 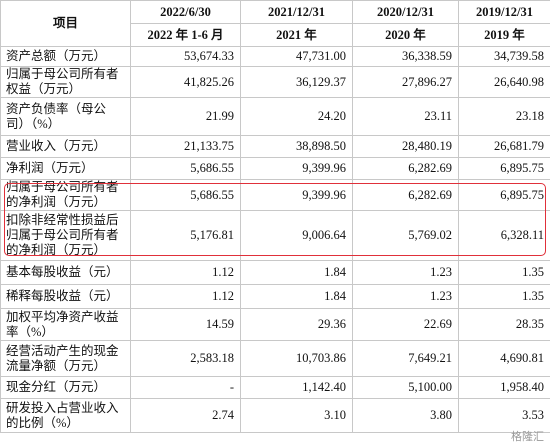 What do you see at coordinates (65, 116) in the screenshot?
I see `row-label: 资产负债率（母公司）（%）` at bounding box center [65, 116].